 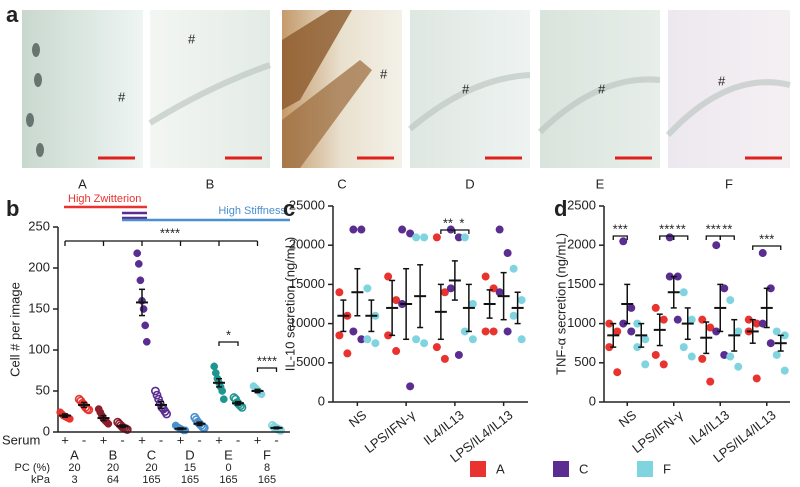 What do you see at coordinates (310, 361) in the screenshot?
I see `y-tick-label: 5000` at bounding box center [310, 361].